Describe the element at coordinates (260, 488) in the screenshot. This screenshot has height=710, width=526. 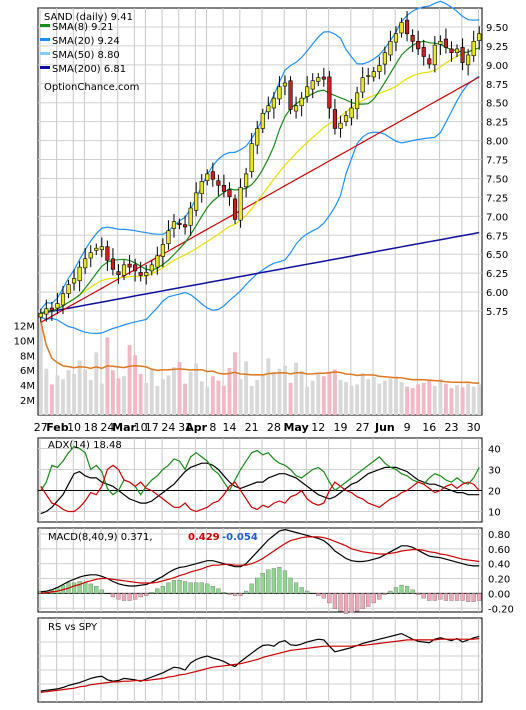
I see `adx-series-line` at that location.